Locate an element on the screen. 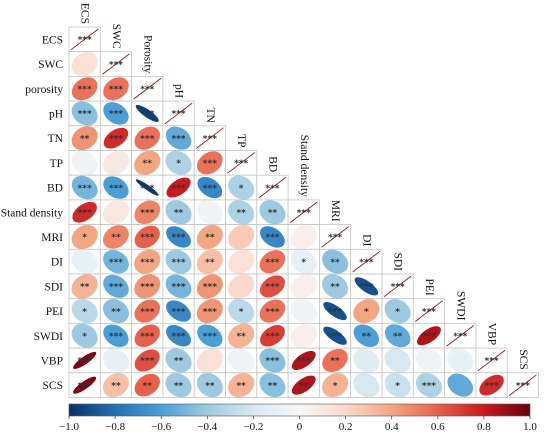 The height and width of the screenshot is (440, 550). sig-6-2: *** is located at coordinates (147, 189).